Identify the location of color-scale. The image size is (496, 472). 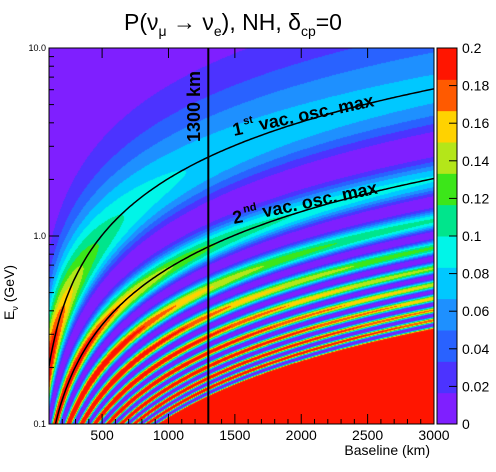
(447, 236).